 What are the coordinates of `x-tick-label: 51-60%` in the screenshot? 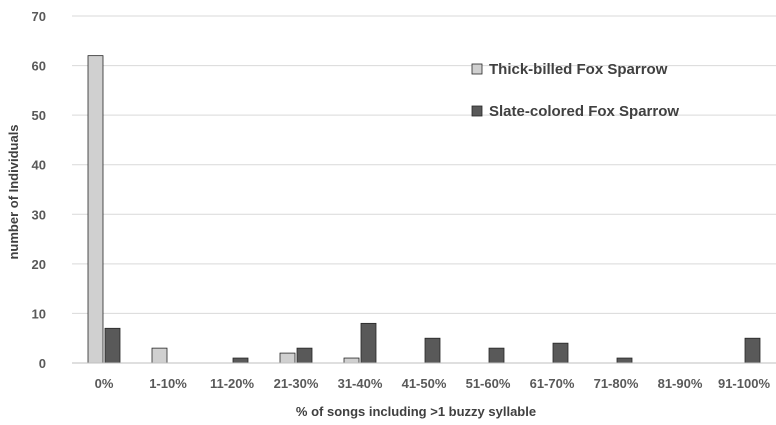 It's located at (488, 383).